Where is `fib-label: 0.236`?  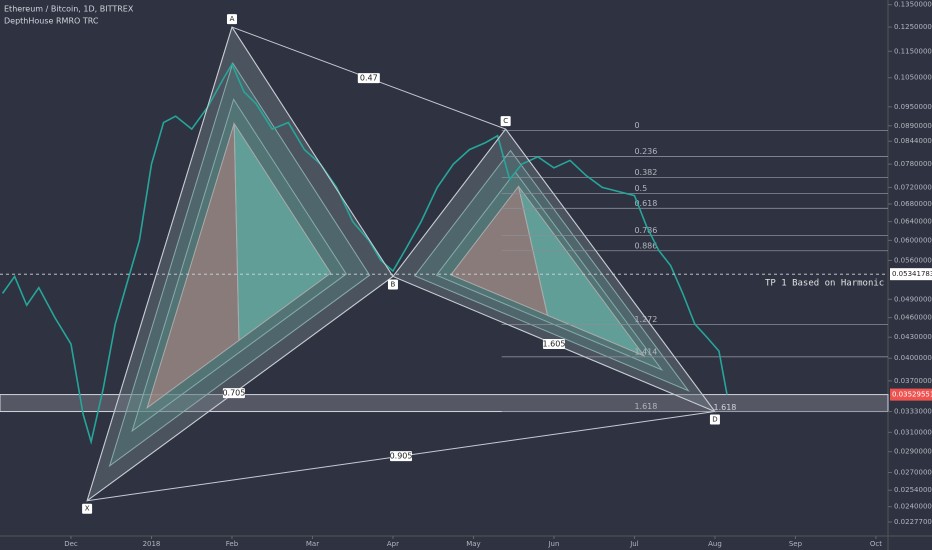 fib-label: 0.236 is located at coordinates (645, 151).